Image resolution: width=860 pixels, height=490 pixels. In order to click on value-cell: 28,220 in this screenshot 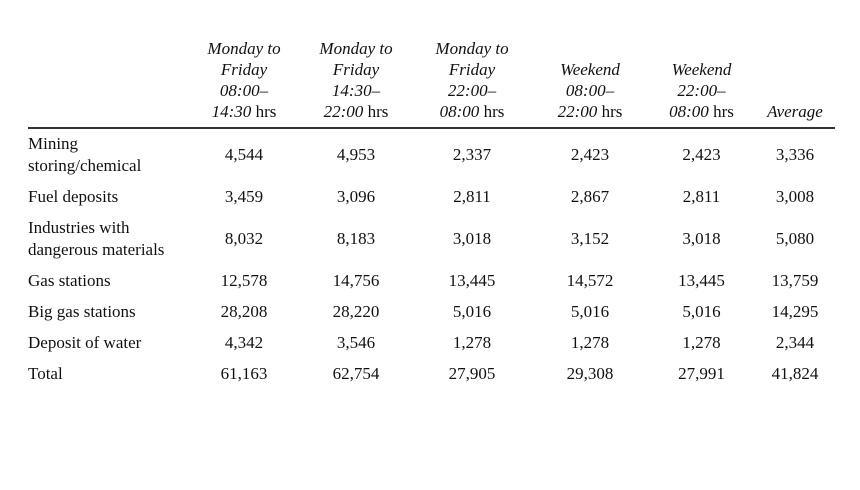, I will do `click(356, 311)`.